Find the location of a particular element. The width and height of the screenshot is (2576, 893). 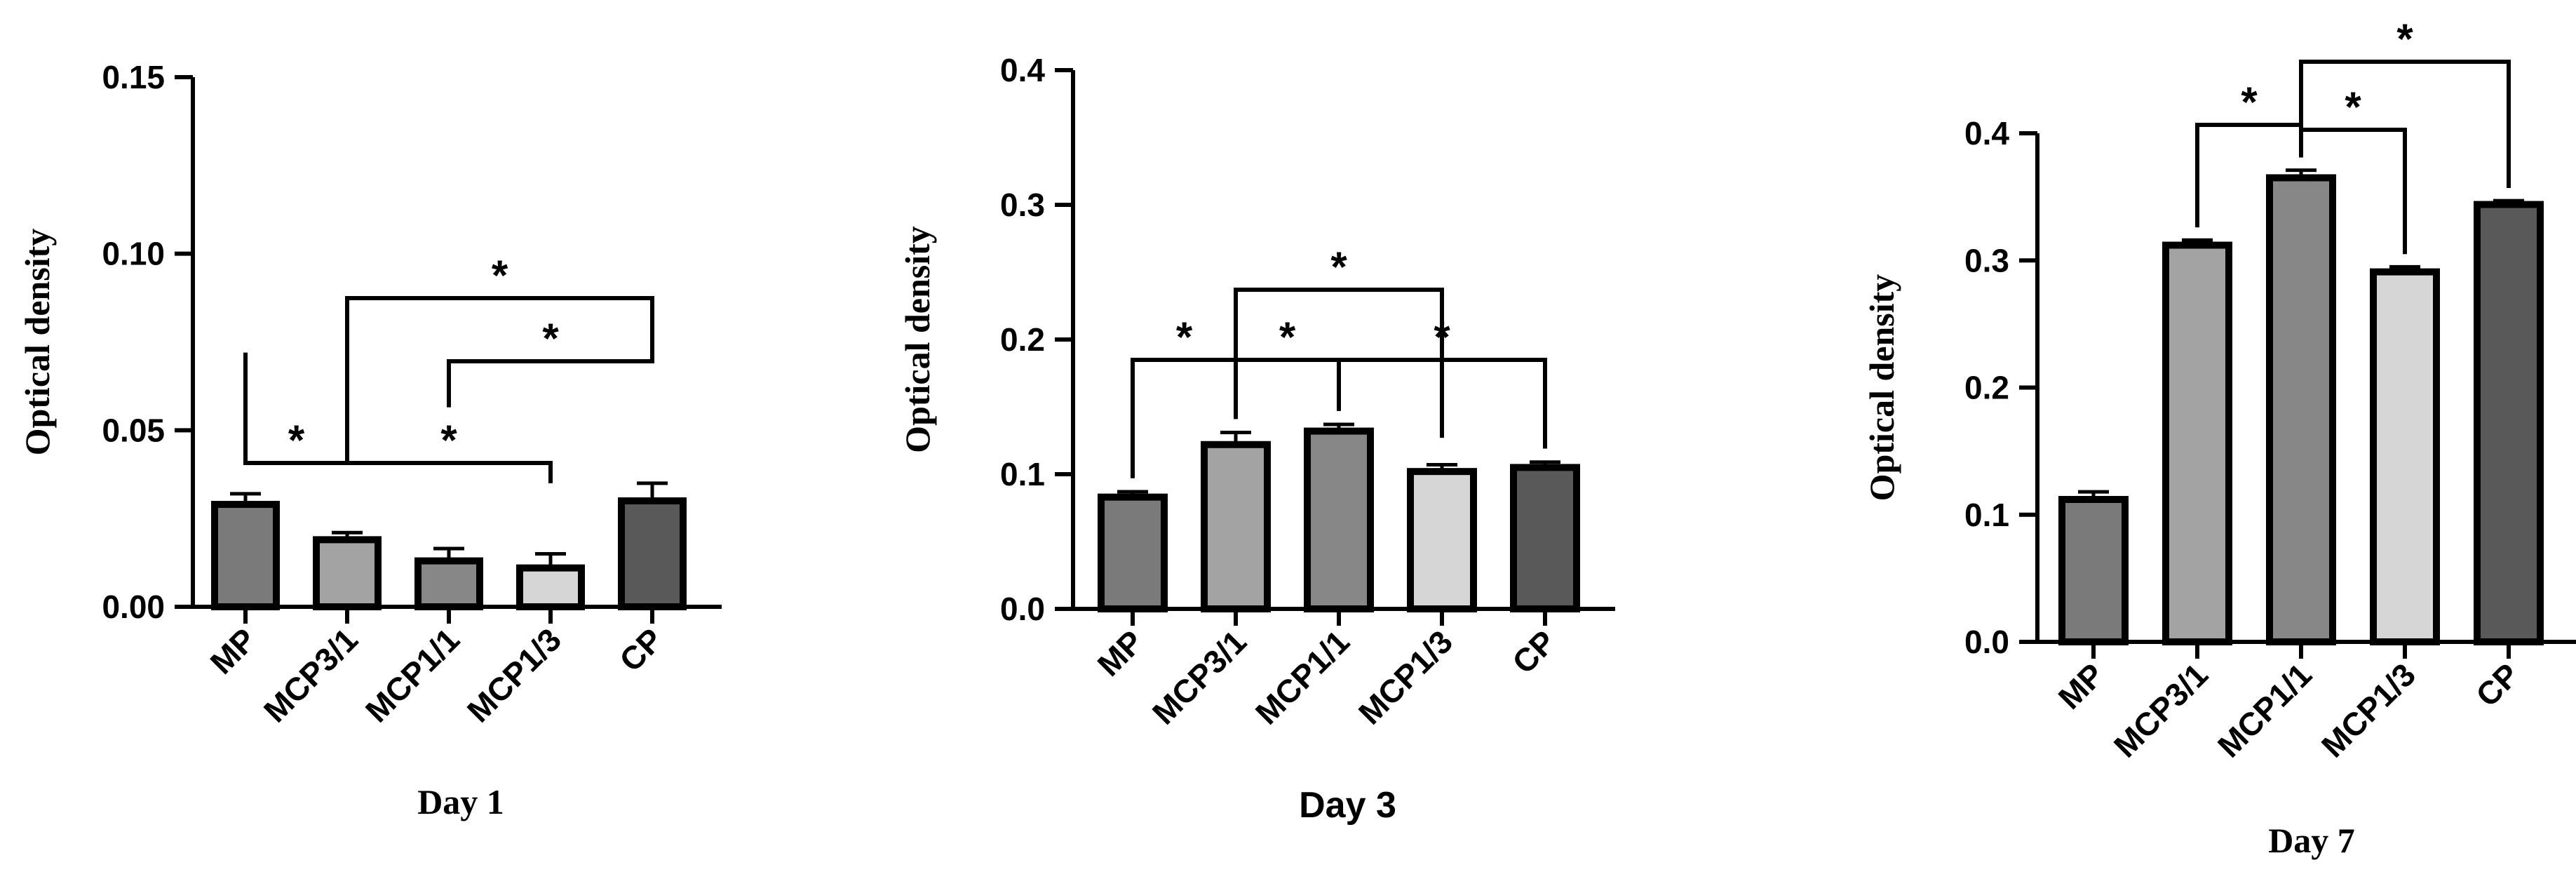

x-axis-label: Day 7 is located at coordinates (2311, 840).